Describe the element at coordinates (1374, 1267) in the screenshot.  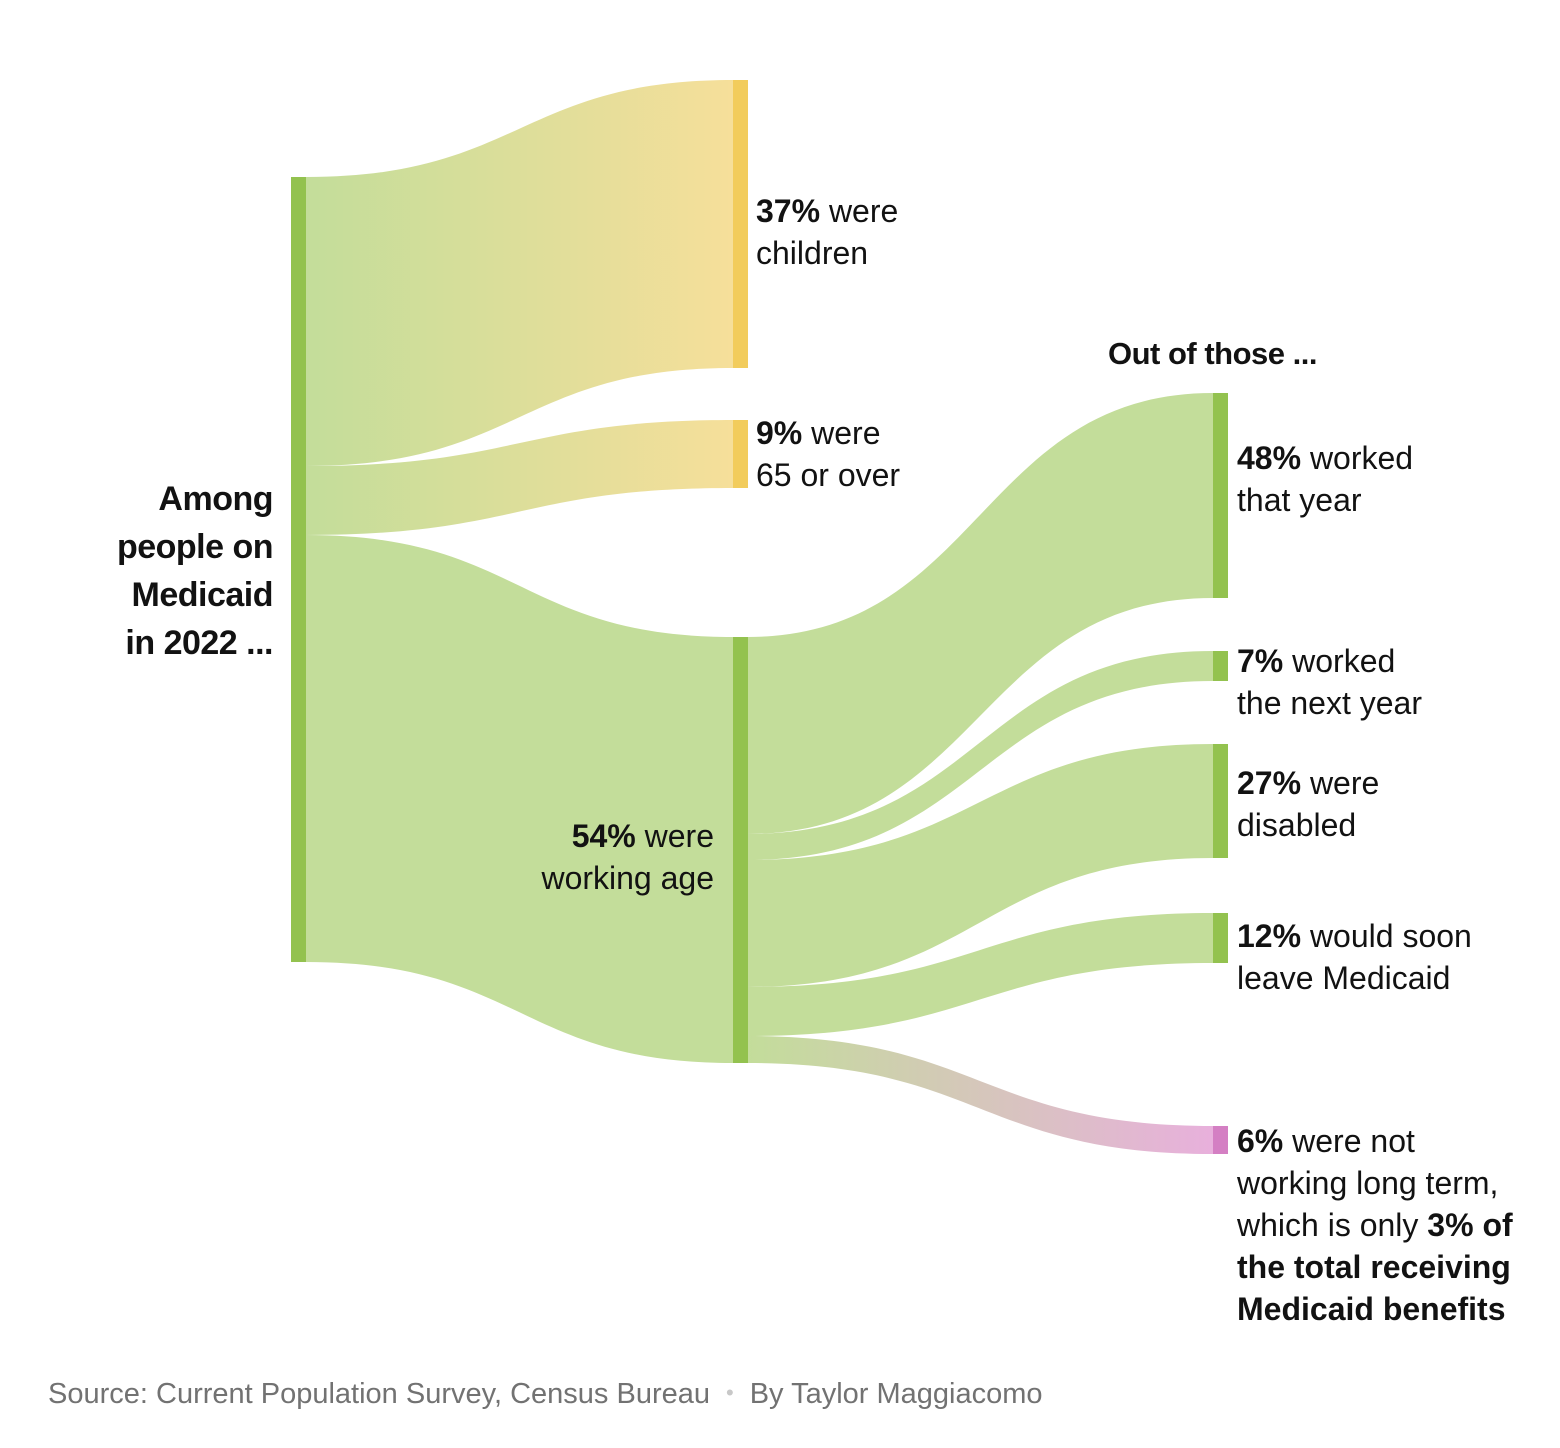
I see `label-bold-text: the total receiving` at that location.